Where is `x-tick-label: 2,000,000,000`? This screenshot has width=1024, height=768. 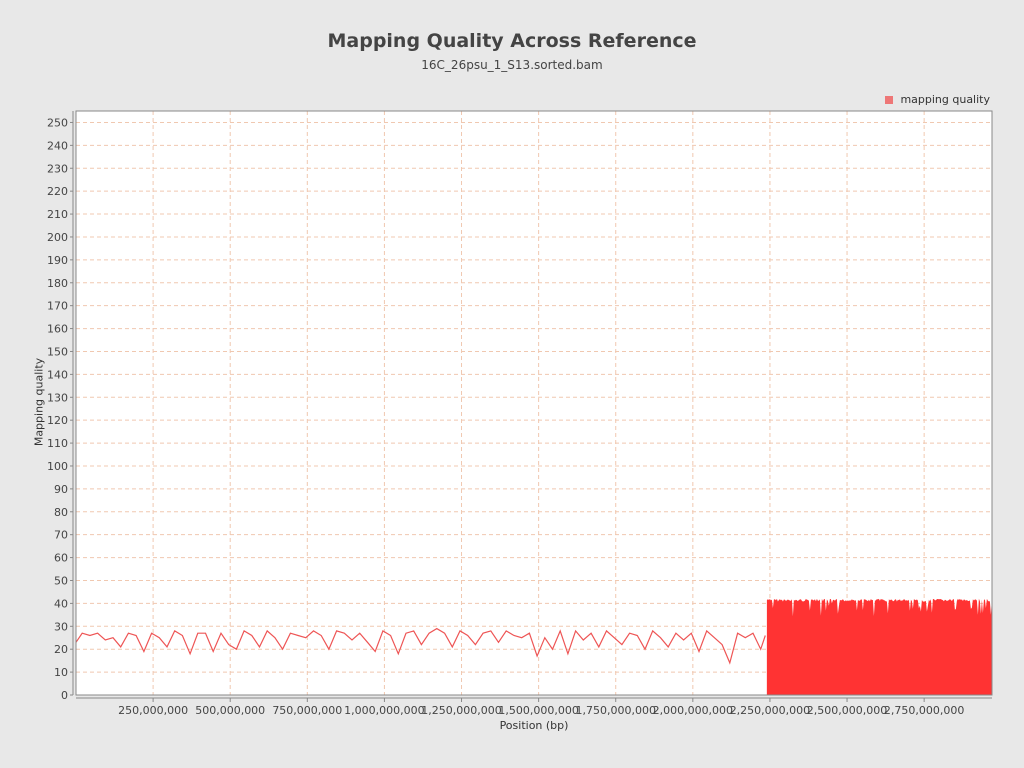
x-tick-label: 2,000,000,000 is located at coordinates (693, 710).